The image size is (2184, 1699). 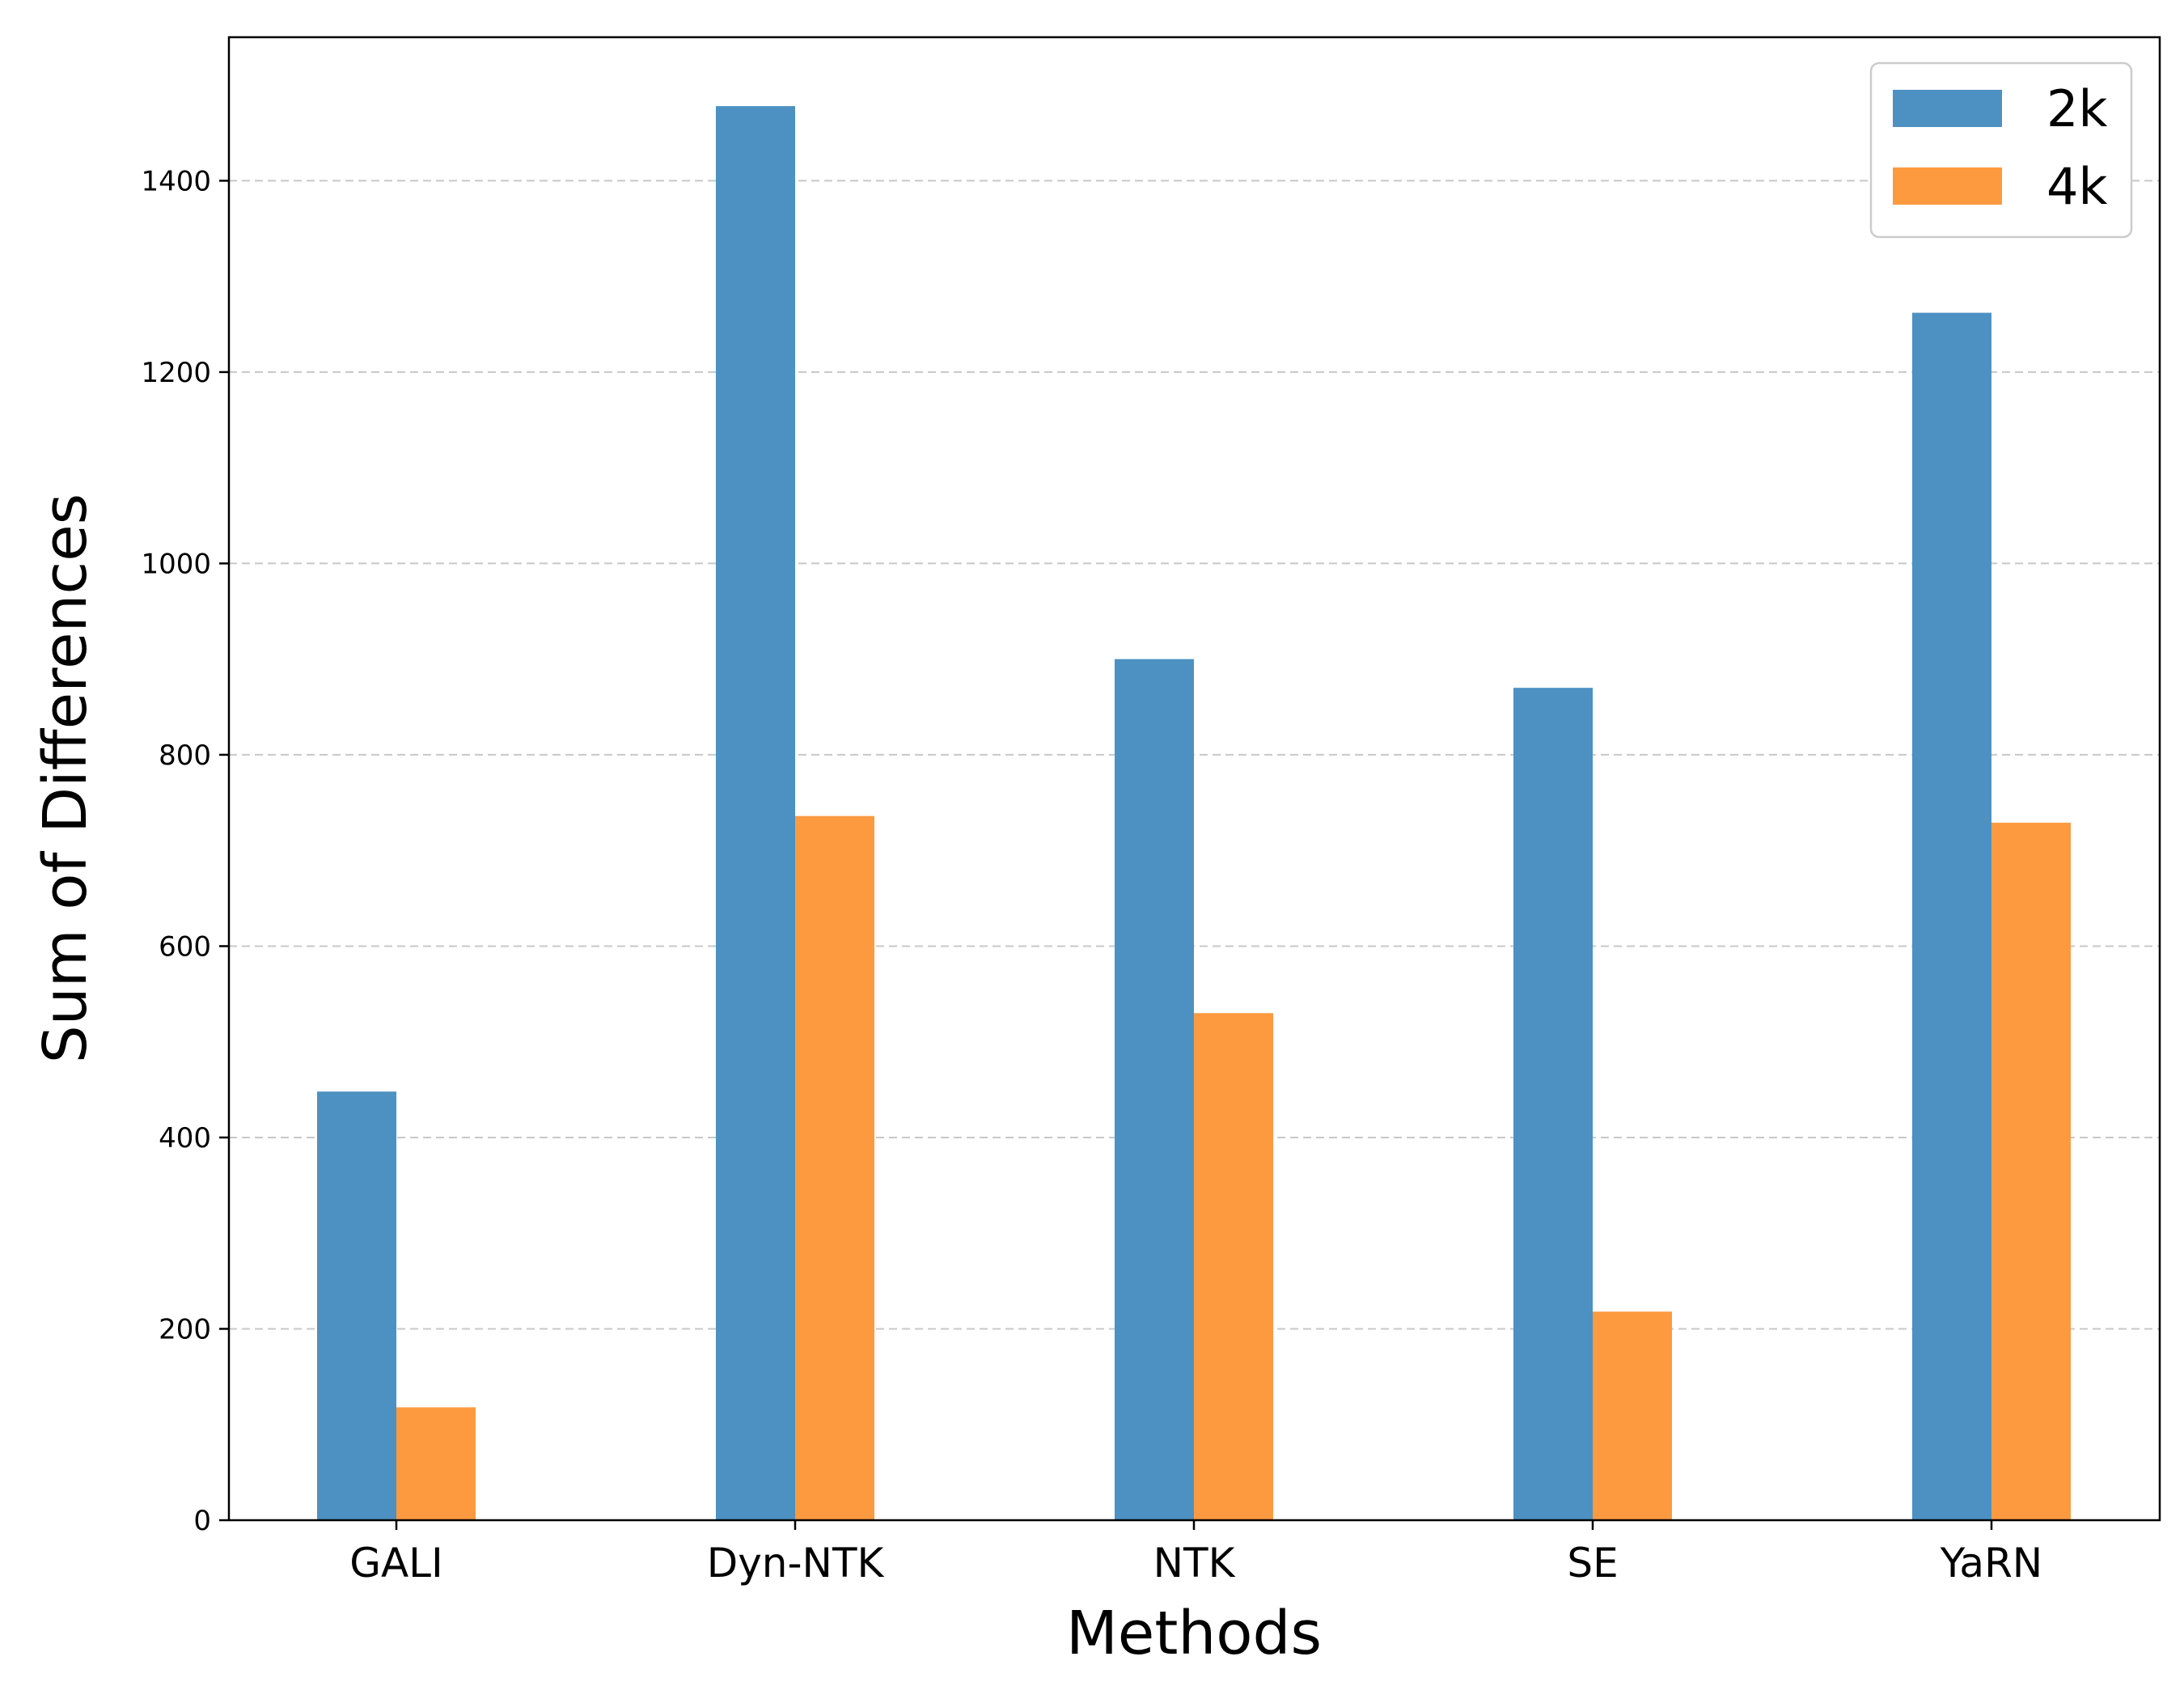 I want to click on x-tick-label: YaRN, so click(x=1991, y=1563).